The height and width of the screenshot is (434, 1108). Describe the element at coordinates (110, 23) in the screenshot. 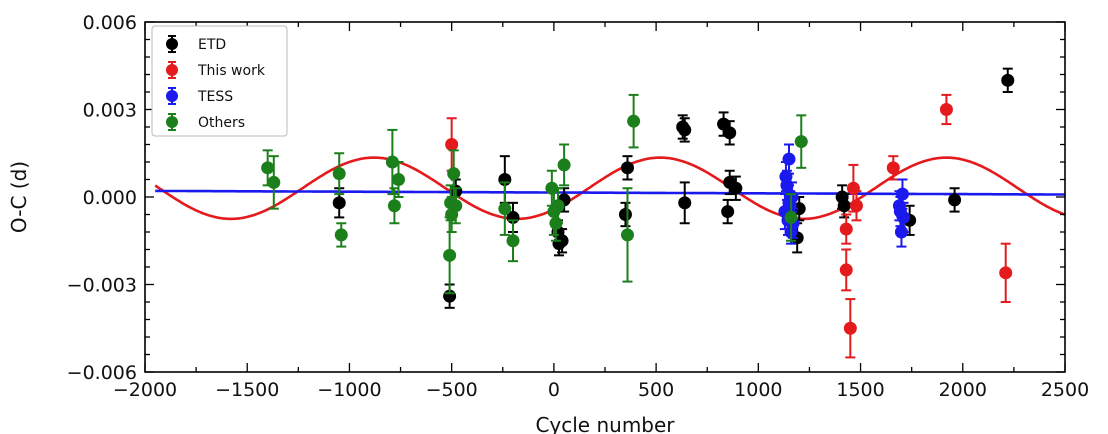

I see `y-tick-label: 0.006` at that location.